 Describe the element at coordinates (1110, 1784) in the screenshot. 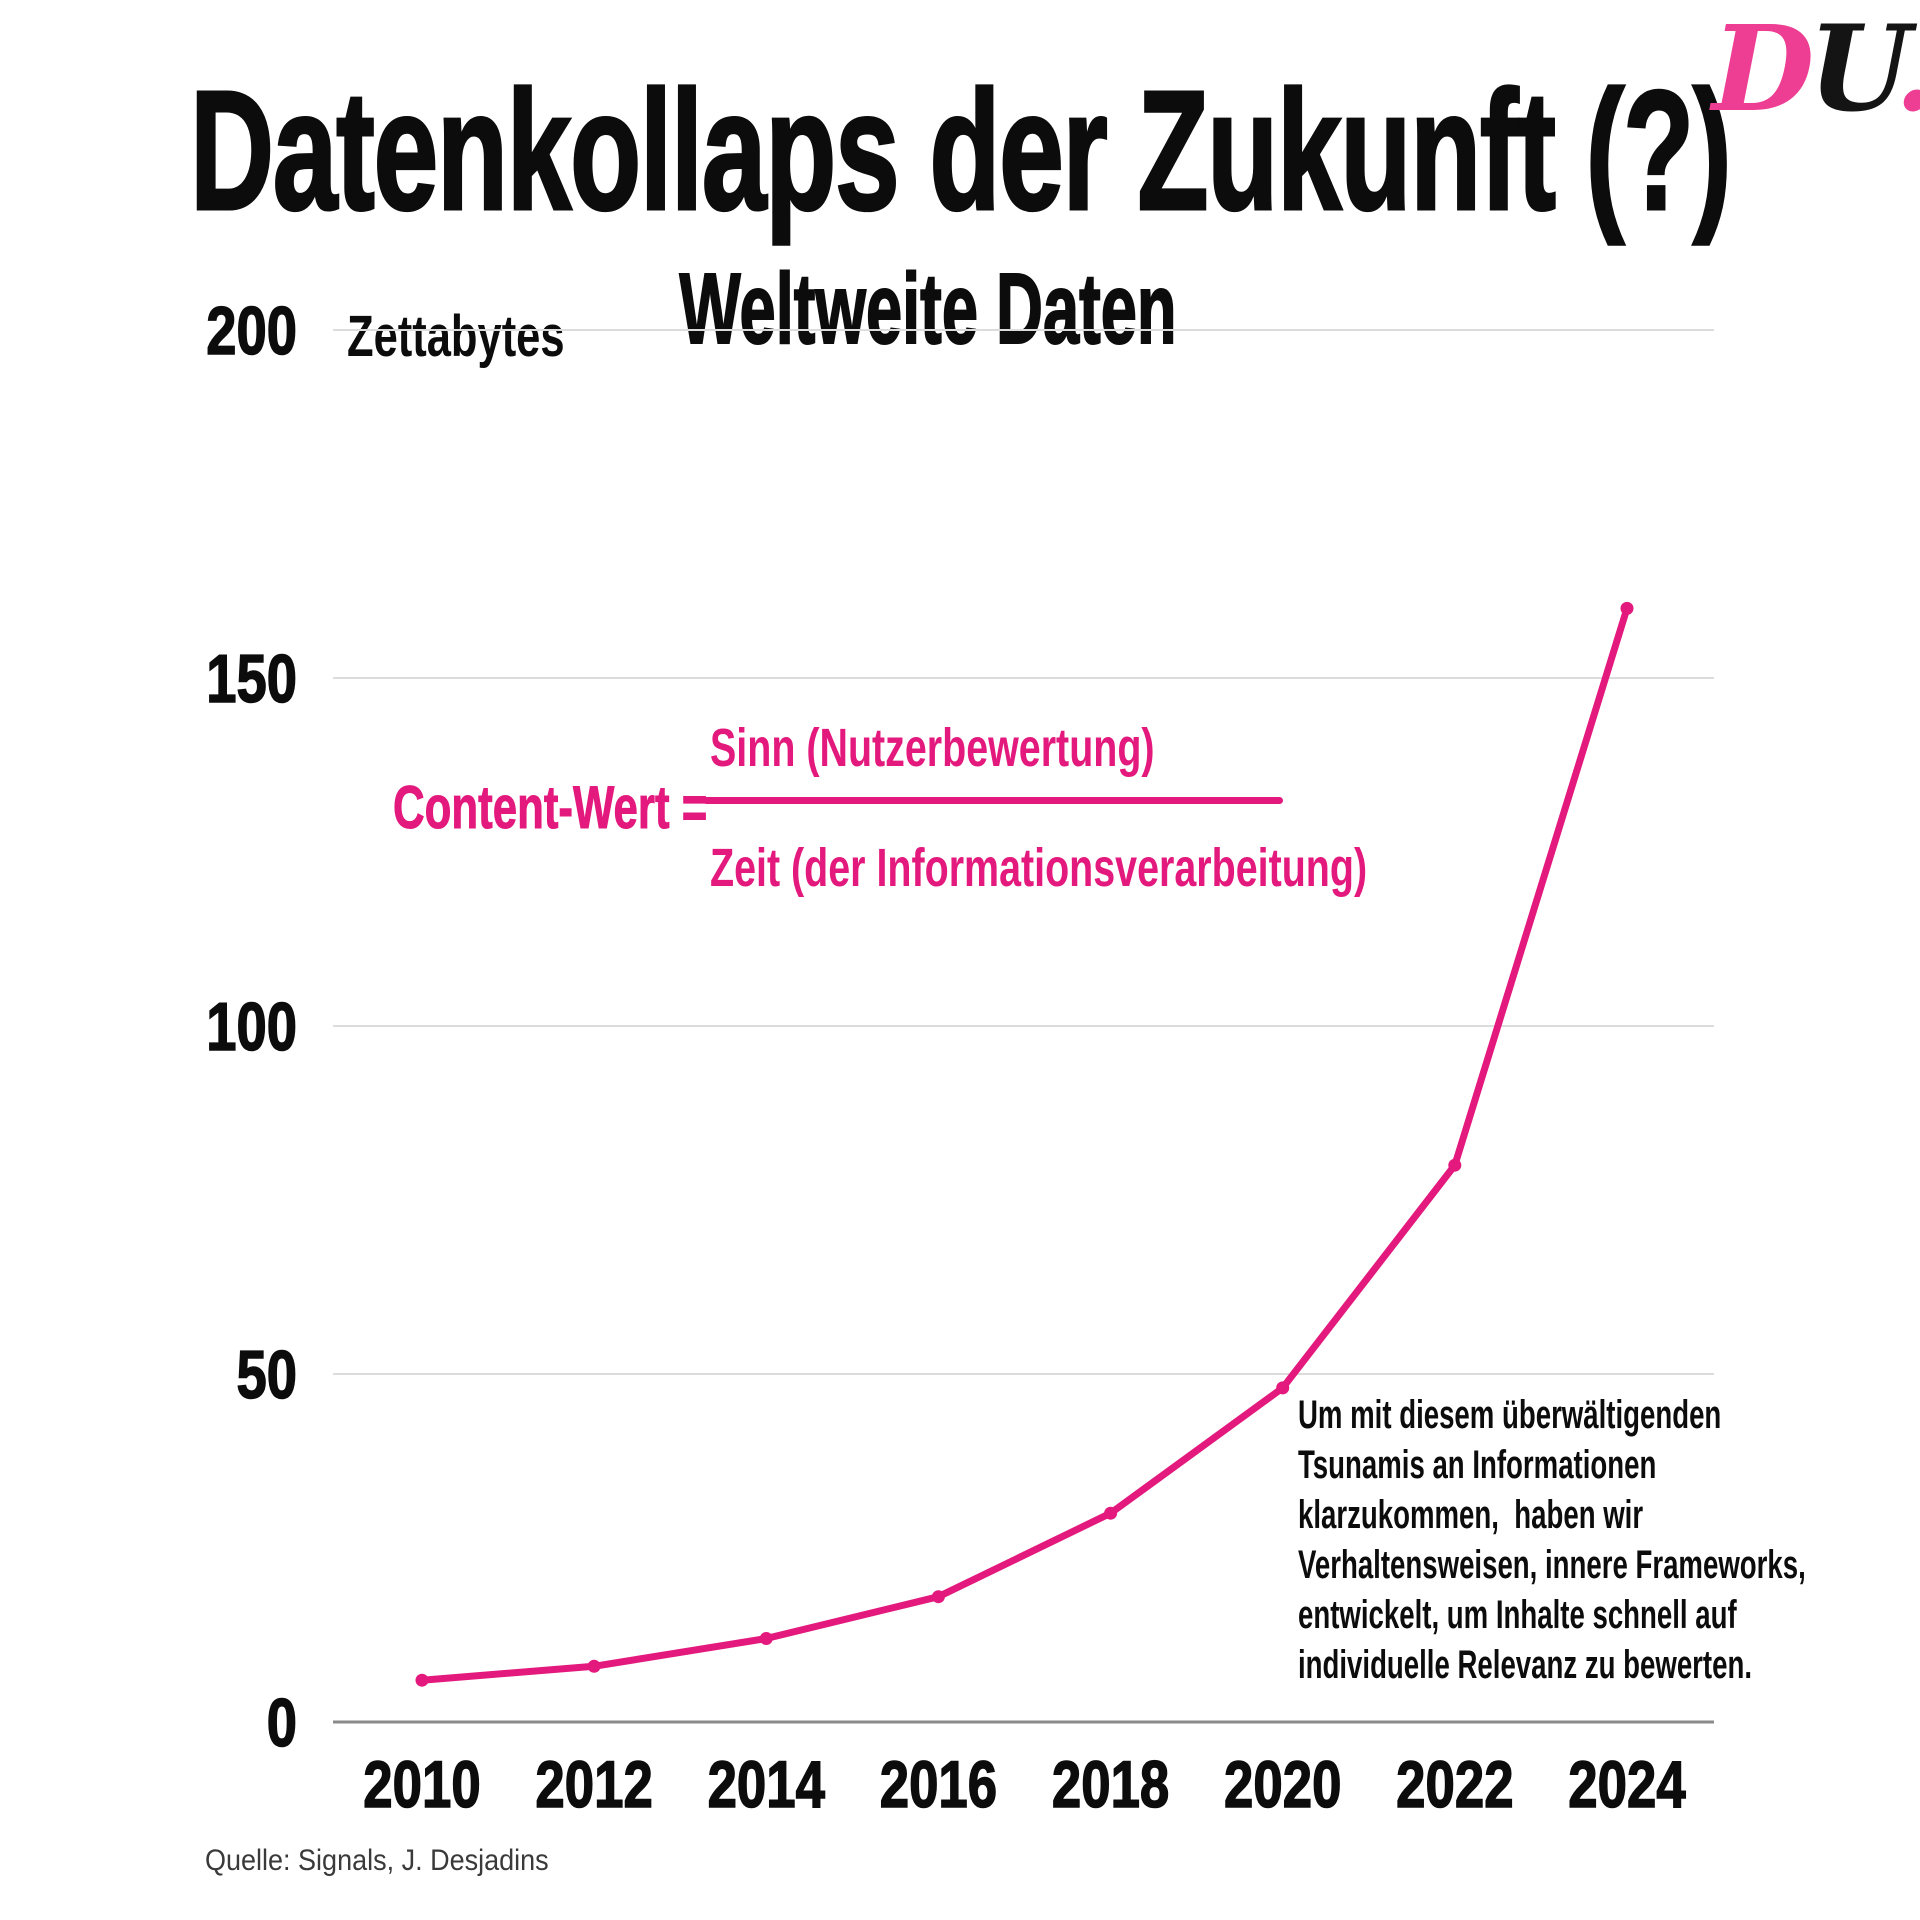

I see `x-axis-year-label: 2018` at that location.